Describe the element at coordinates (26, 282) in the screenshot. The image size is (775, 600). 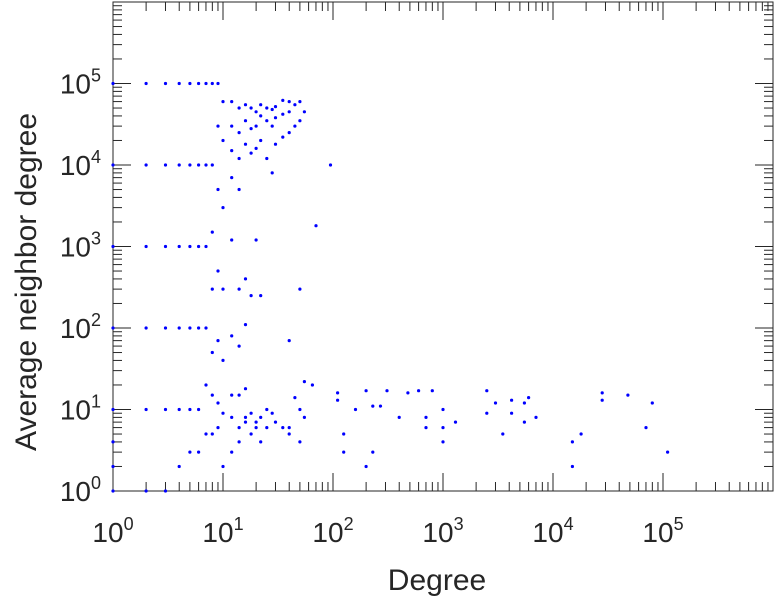
I see `y-axis-label: Average neighbor degree` at that location.